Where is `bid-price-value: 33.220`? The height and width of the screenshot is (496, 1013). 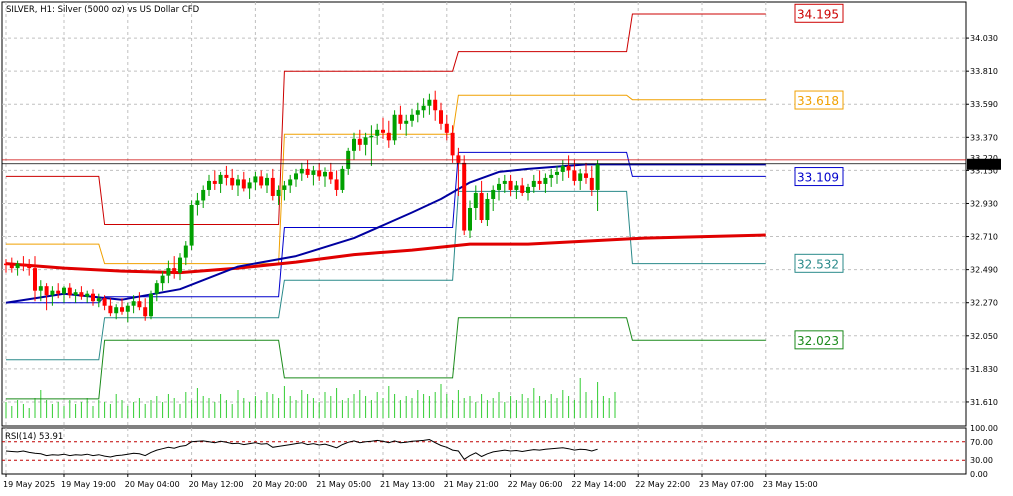
bid-price-value: 33.220 is located at coordinates (984, 158).